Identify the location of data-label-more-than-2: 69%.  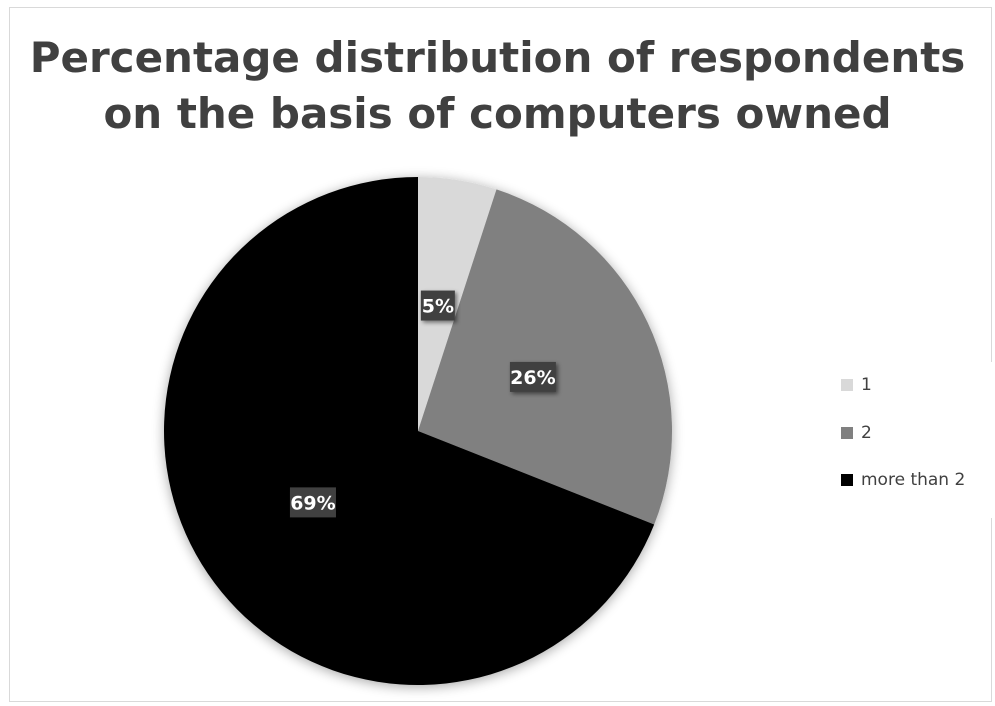
(312, 502).